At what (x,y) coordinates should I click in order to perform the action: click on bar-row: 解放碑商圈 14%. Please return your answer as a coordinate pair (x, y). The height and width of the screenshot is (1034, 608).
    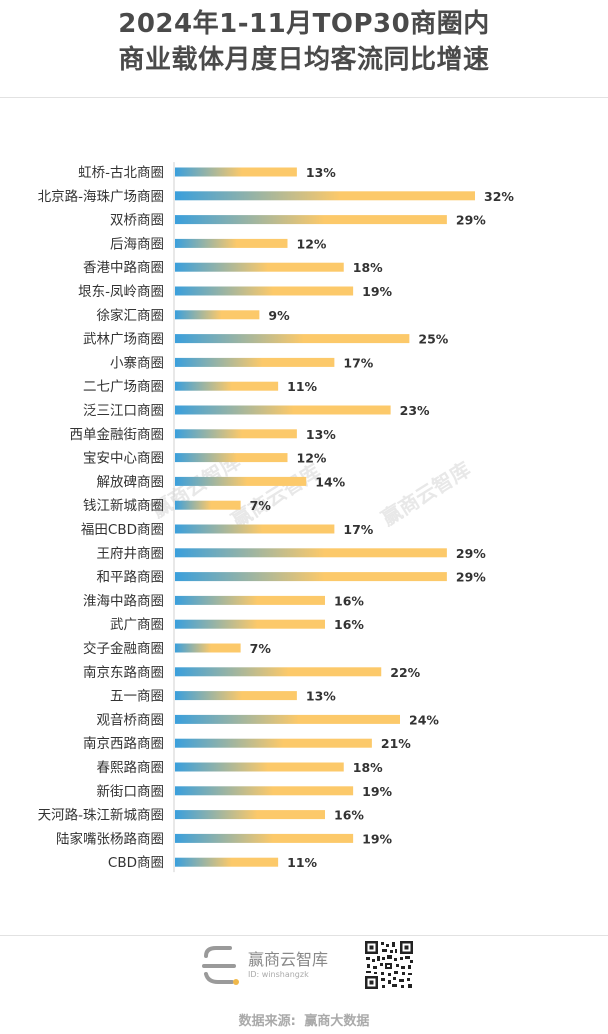
    Looking at the image, I should click on (221, 482).